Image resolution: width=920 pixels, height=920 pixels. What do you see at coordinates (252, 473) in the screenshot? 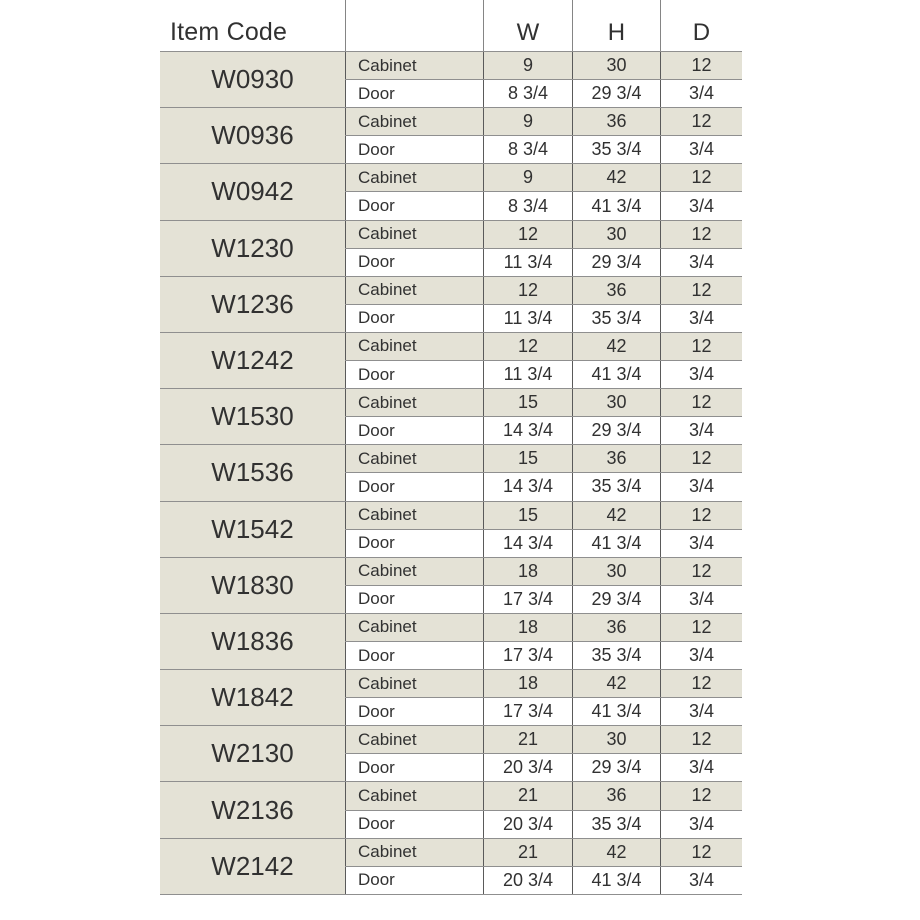
I see `item-code-cell: W1536` at bounding box center [252, 473].